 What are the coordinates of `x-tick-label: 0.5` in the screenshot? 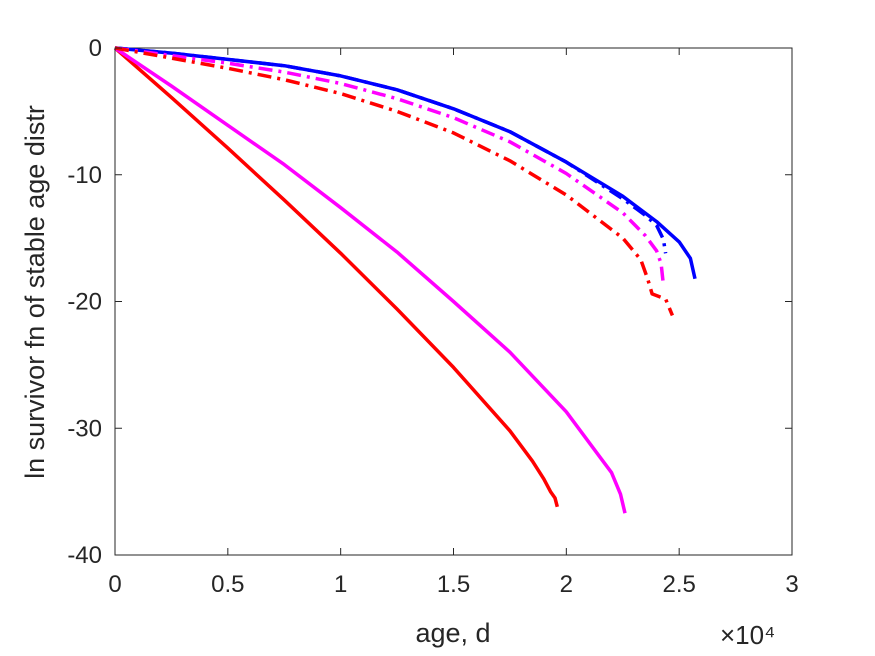 It's located at (227, 584).